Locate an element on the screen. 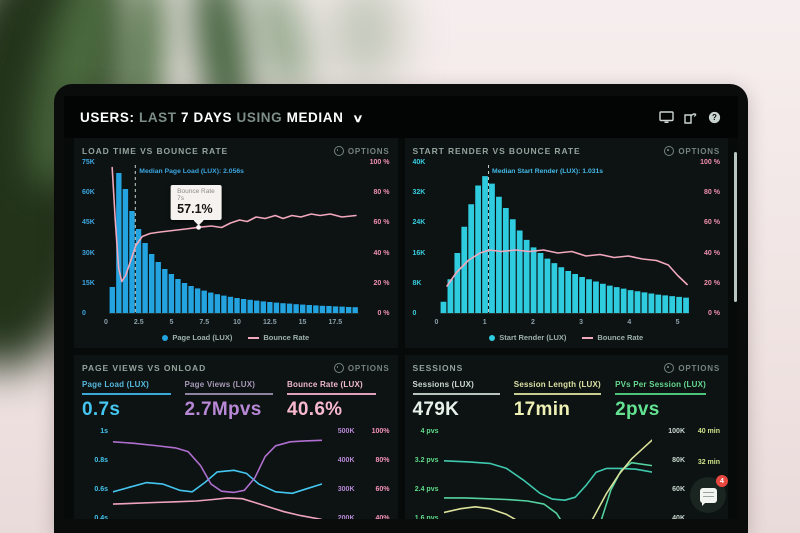 The height and width of the screenshot is (533, 800). legend-line-icon is located at coordinates (254, 337).